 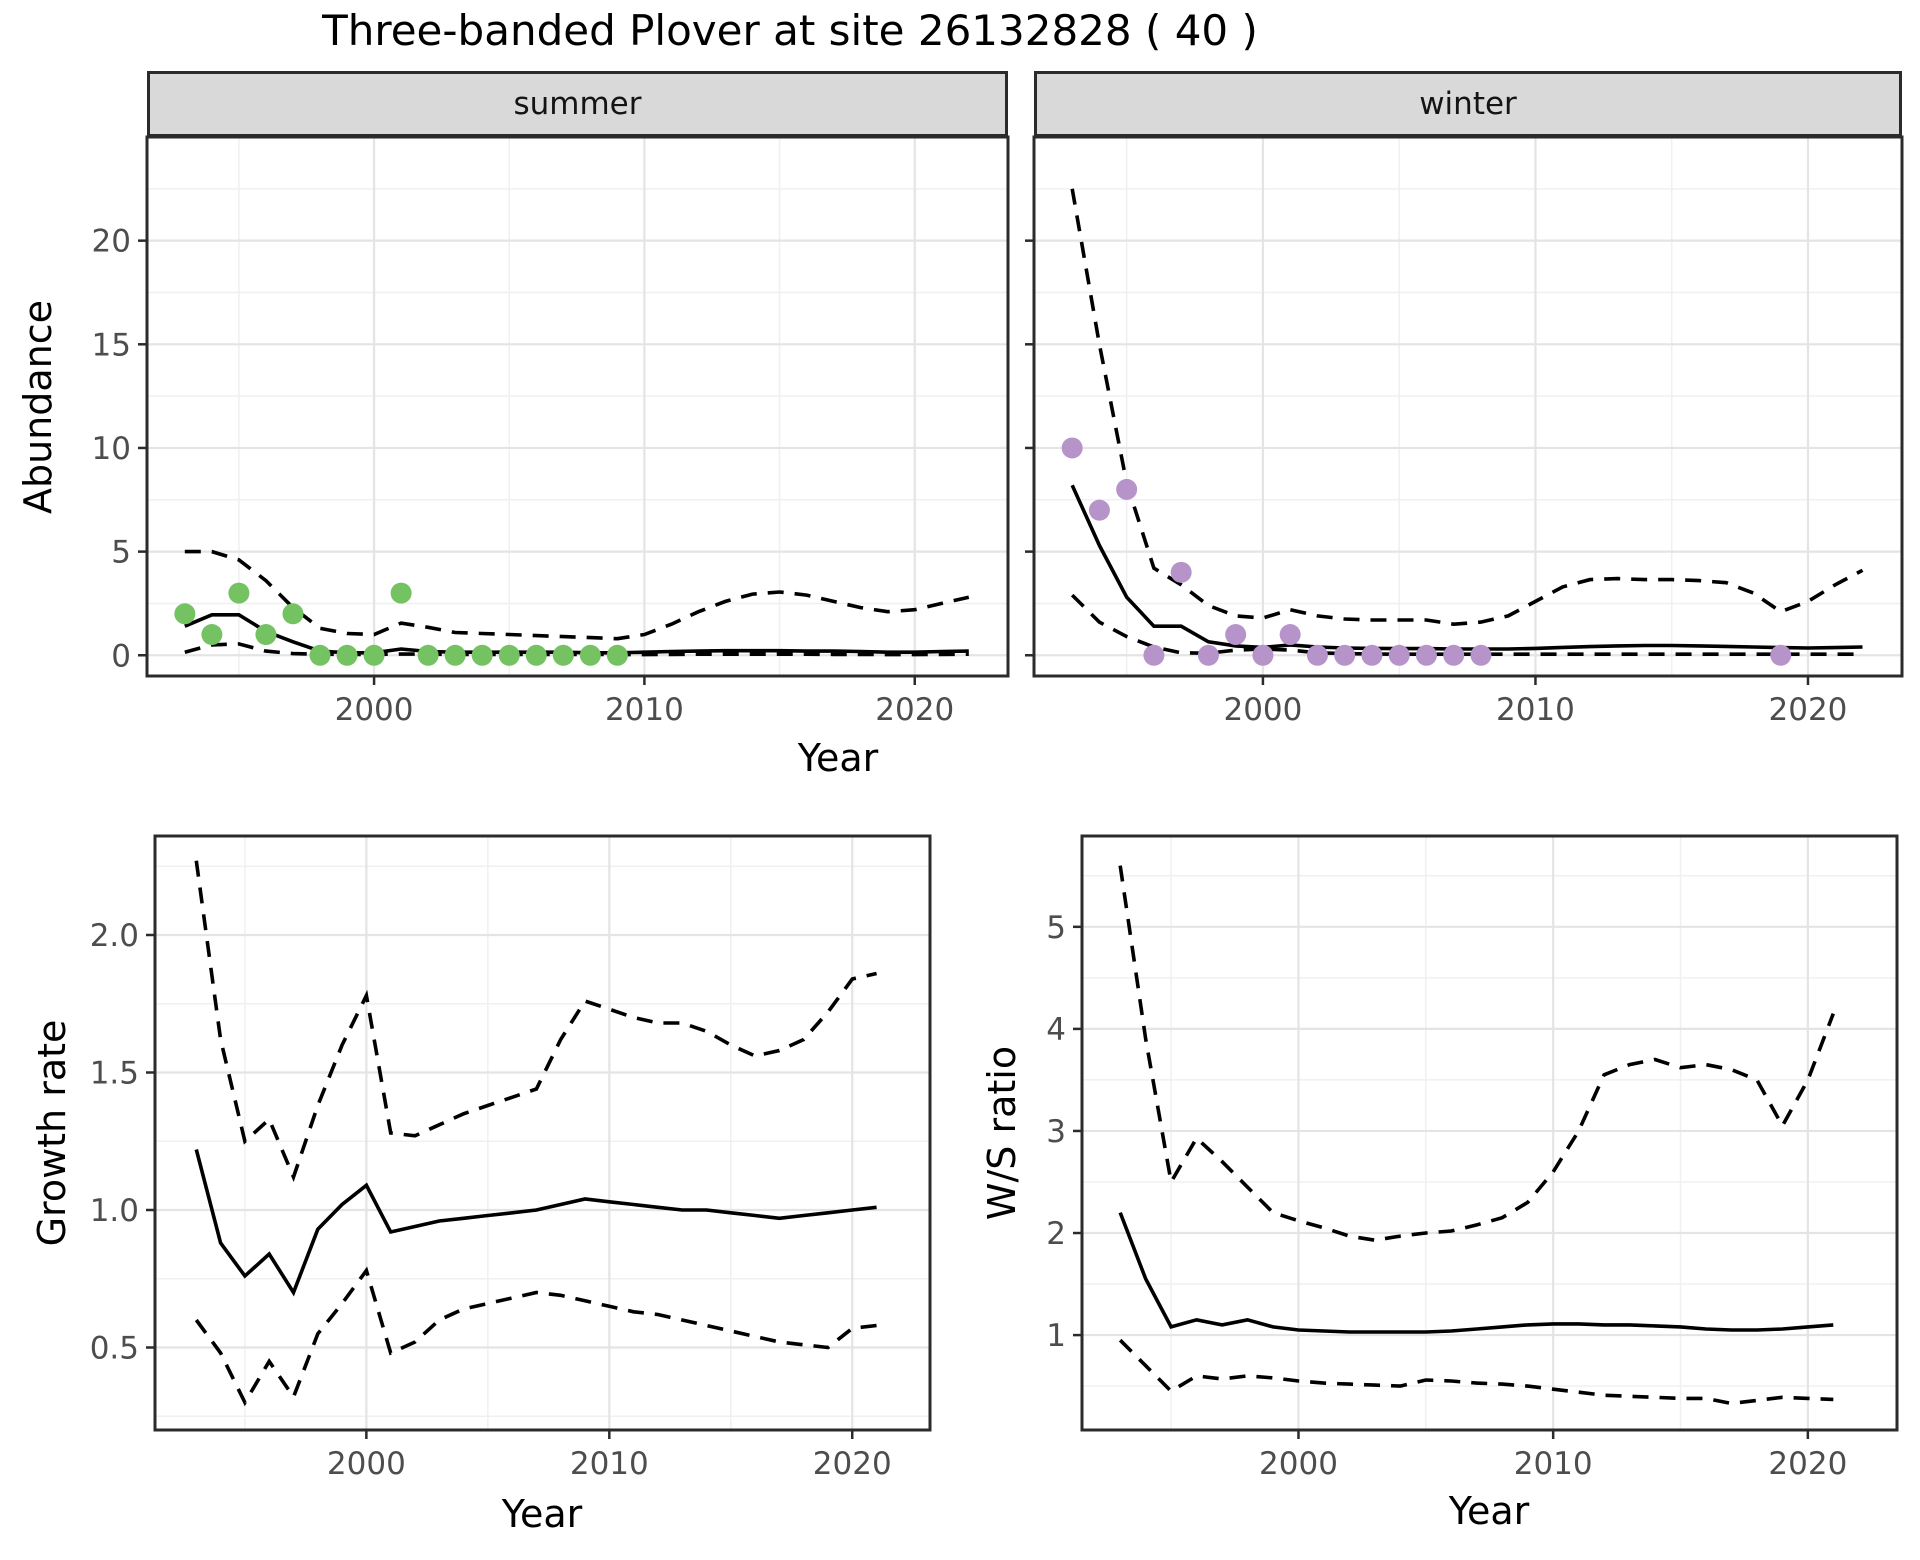 What do you see at coordinates (114, 1211) in the screenshot?
I see `y-tick-label: 1.0` at bounding box center [114, 1211].